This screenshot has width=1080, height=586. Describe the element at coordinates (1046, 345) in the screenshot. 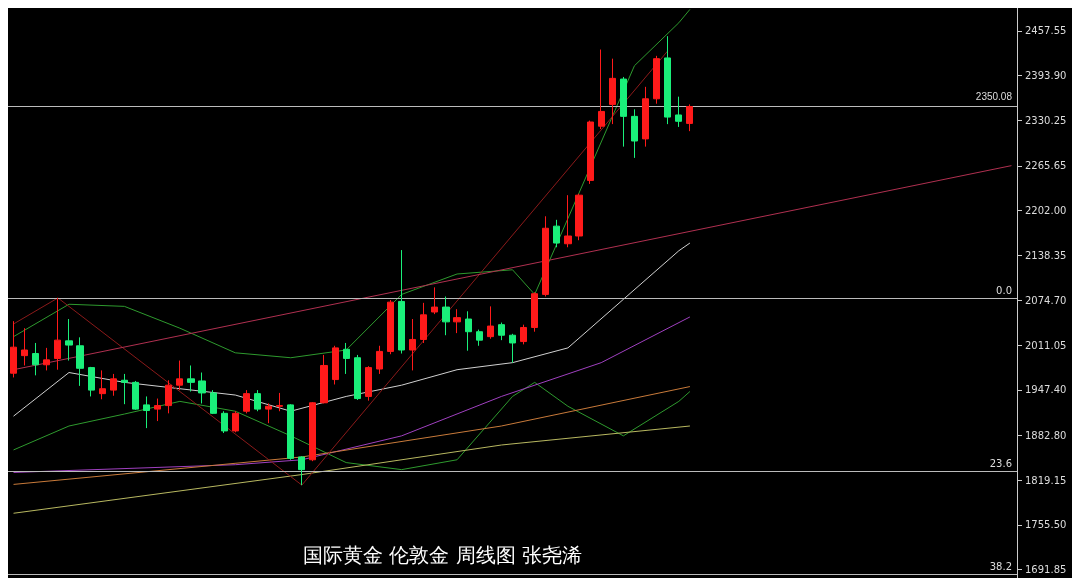

I see `y-tick-label: 2011.05` at that location.